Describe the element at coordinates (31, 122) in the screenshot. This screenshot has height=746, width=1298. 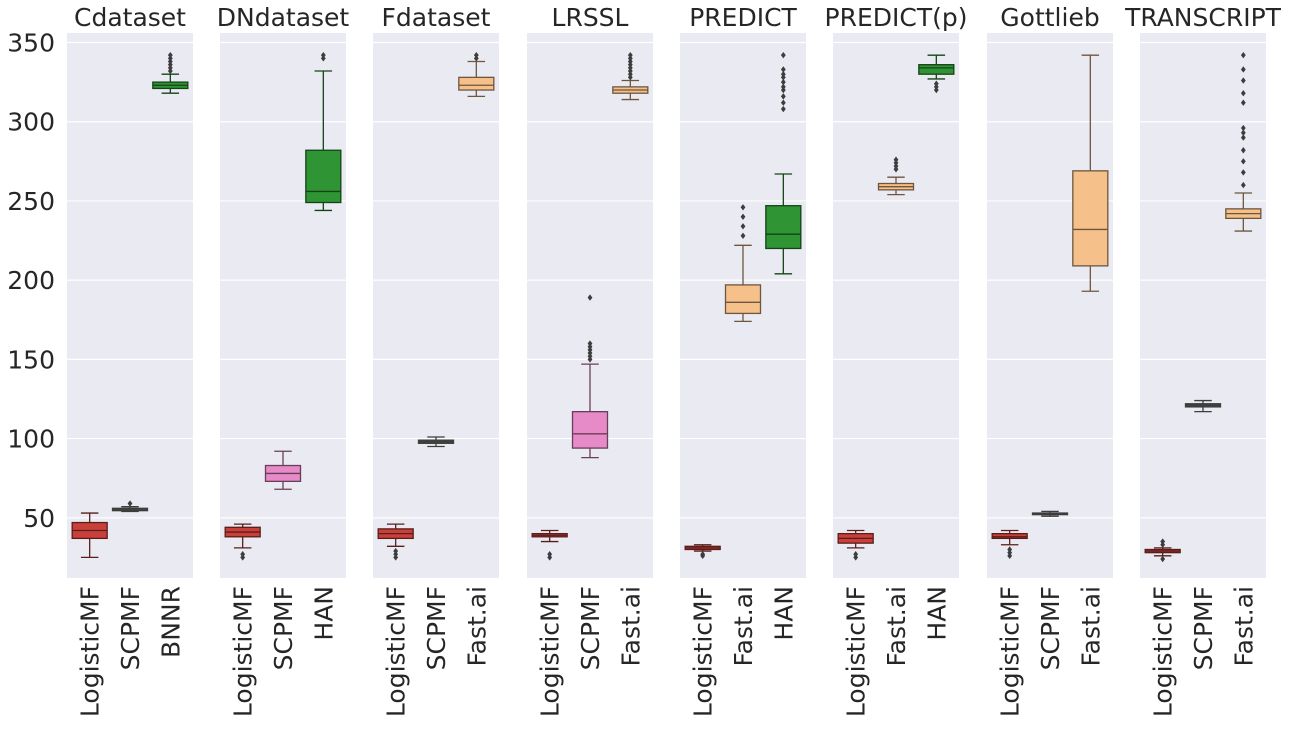
I see `y-tick-label: 300` at that location.